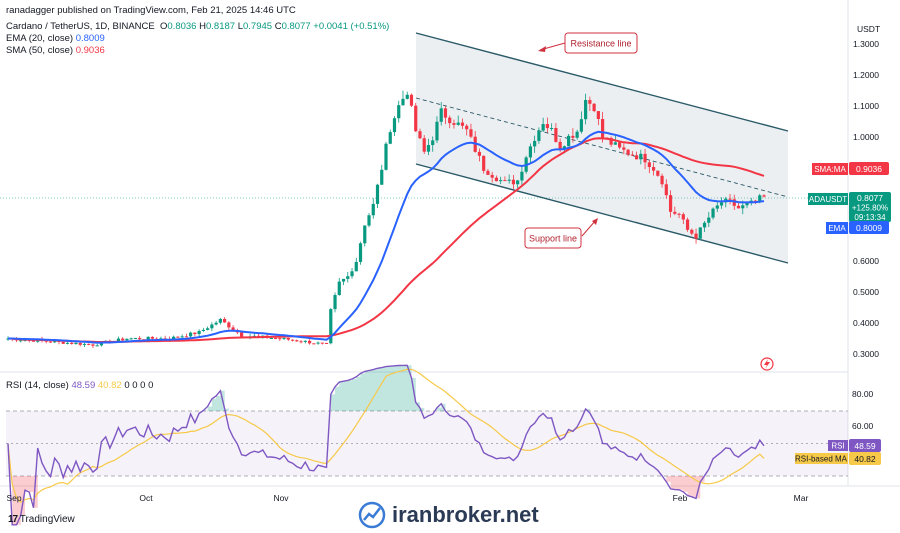 The image size is (900, 533). Describe the element at coordinates (602, 147) in the screenshot. I see `channel-midline` at that location.